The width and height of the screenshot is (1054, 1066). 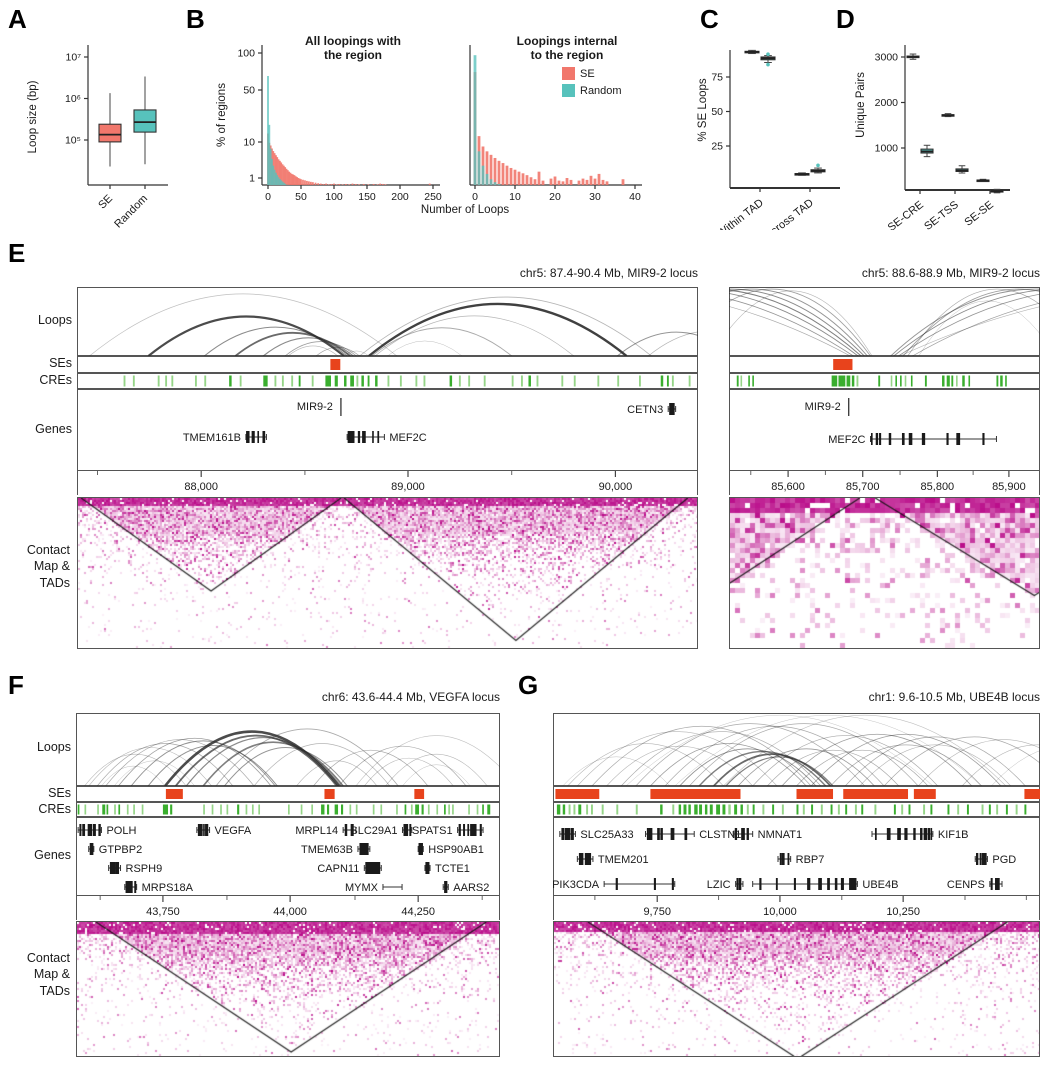 I want to click on title-f: chr6: 43.6-44.4 Mb, VEGFA locus, so click(x=410, y=697).